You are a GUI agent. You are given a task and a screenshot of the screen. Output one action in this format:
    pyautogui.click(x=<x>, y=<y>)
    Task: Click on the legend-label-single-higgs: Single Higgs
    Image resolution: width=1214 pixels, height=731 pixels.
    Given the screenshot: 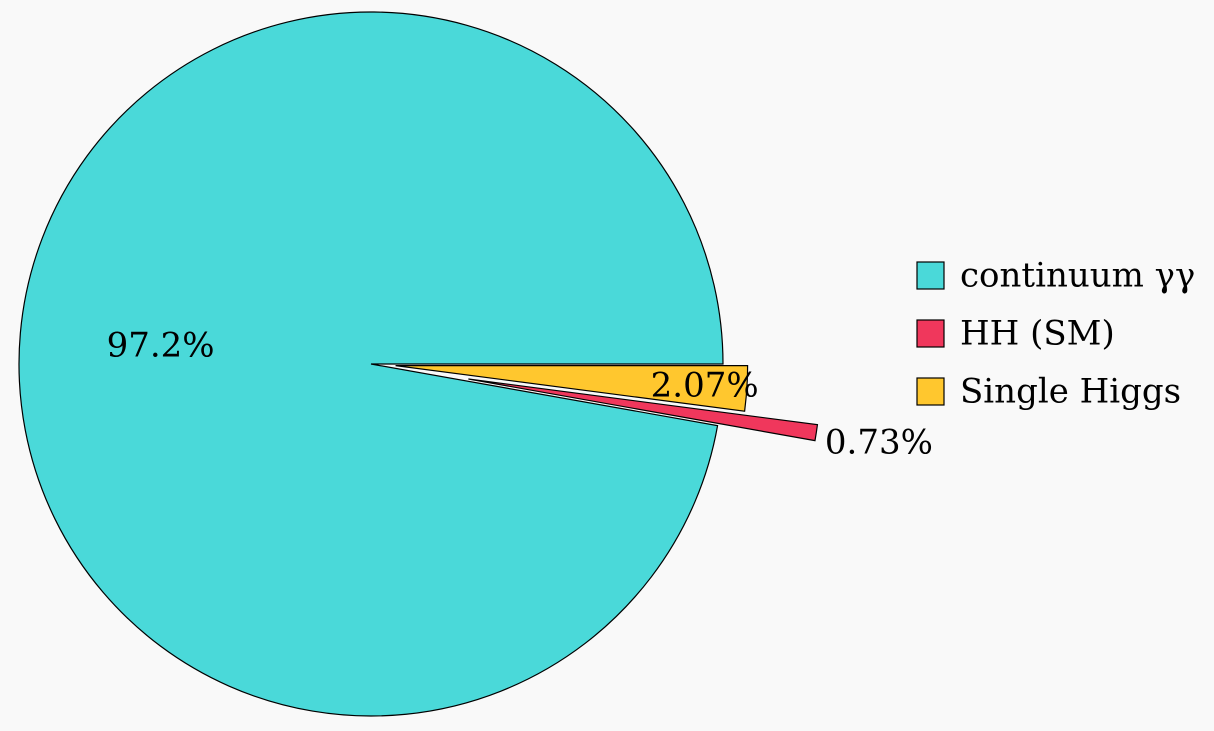 What is the action you would take?
    pyautogui.click(x=1070, y=392)
    